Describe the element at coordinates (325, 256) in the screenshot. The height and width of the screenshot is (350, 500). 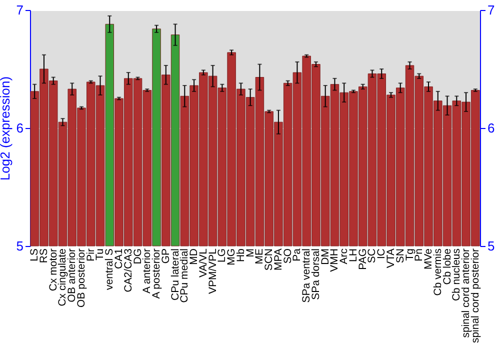
I see `x-tick-label: DM` at that location.